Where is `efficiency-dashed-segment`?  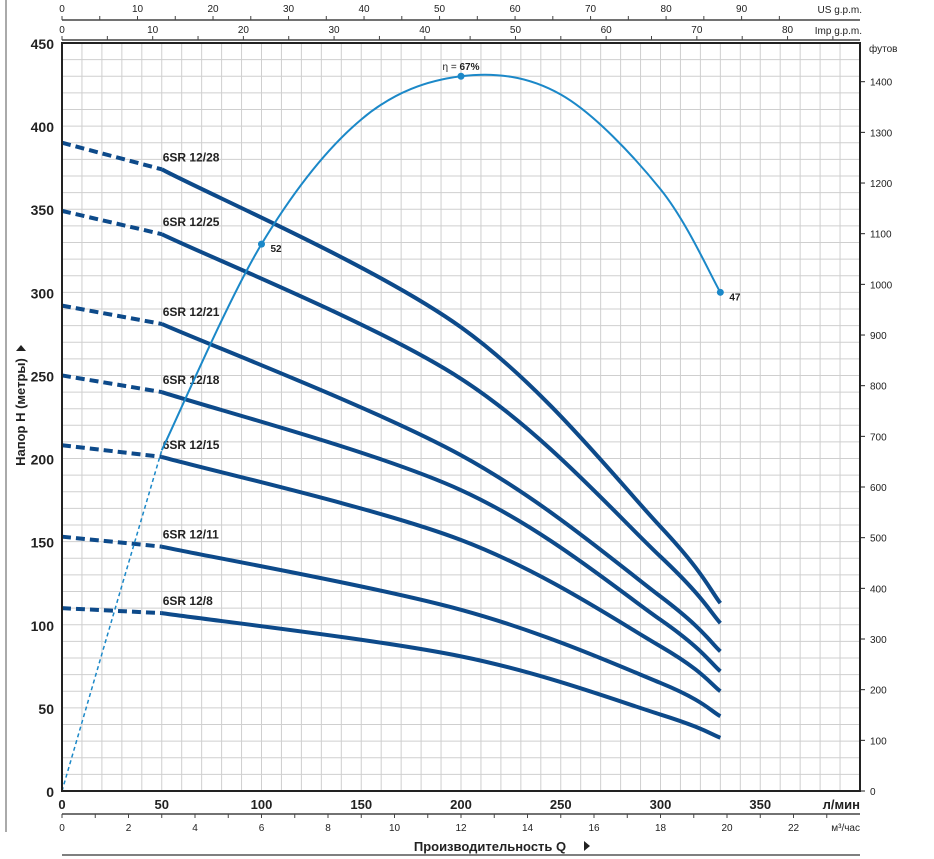
efficiency-dashed-segment is located at coordinates (112, 621).